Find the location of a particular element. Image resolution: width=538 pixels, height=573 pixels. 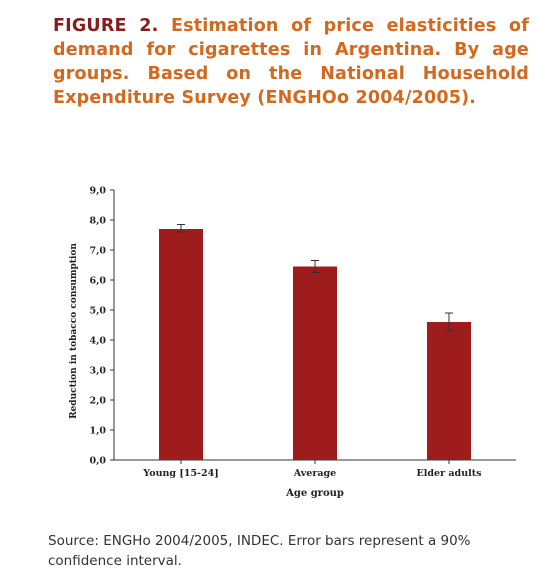

figure-label: FIGURE 2. is located at coordinates (106, 26).